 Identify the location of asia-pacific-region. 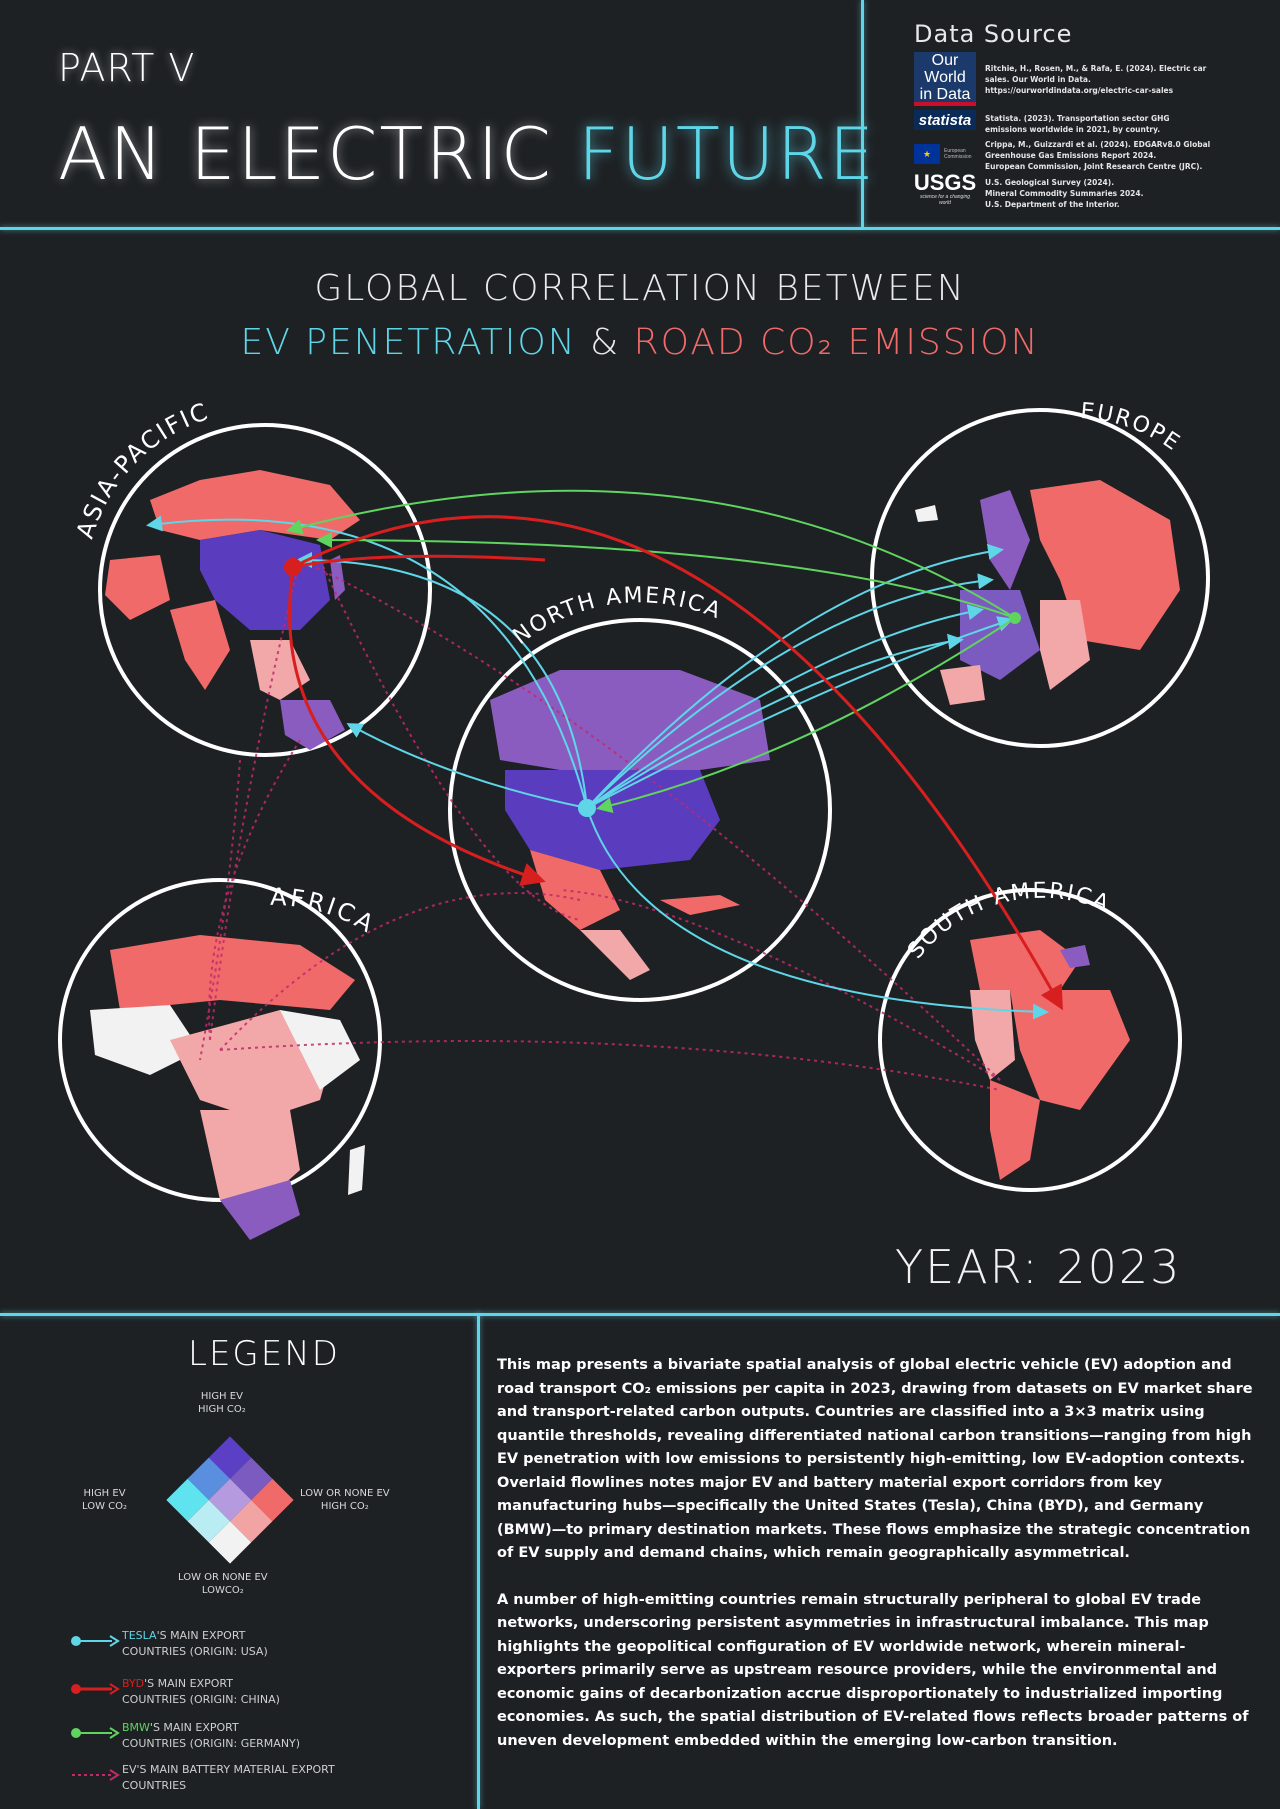
(265, 590).